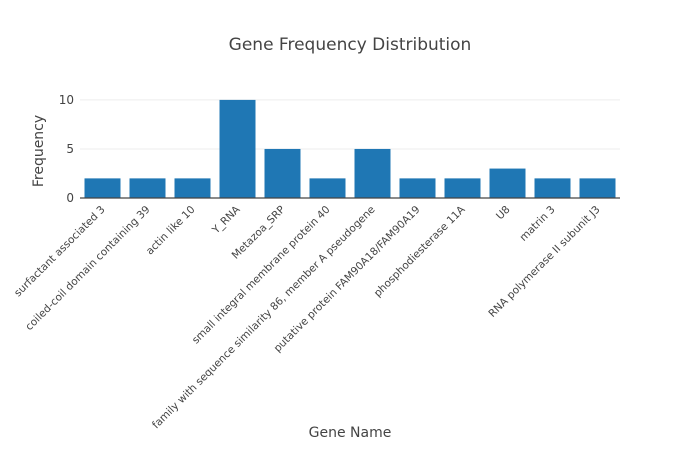 This screenshot has height=450, width=700. I want to click on y-axis-title: Frequency, so click(39, 151).